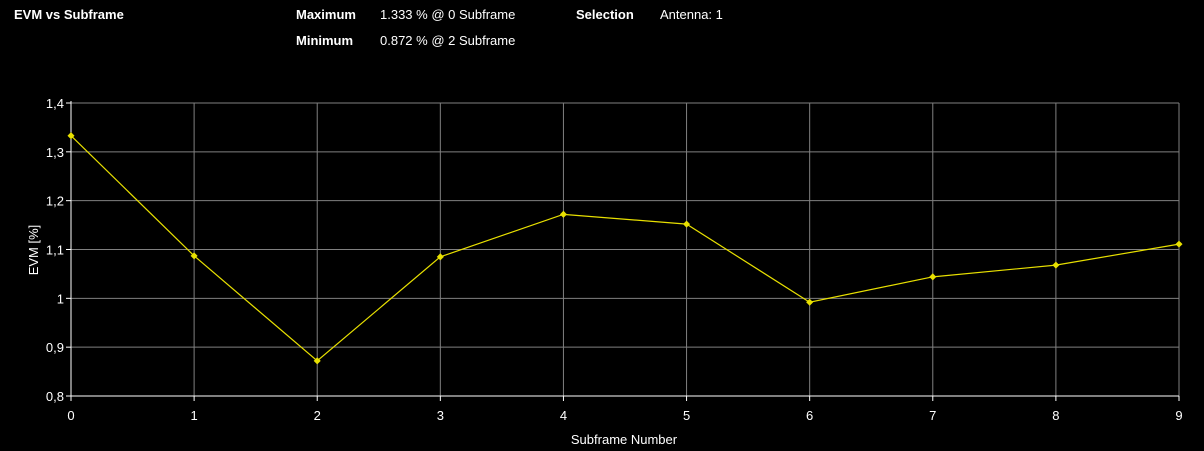  Describe the element at coordinates (55, 103) in the screenshot. I see `y-tick-label: 1,4` at that location.